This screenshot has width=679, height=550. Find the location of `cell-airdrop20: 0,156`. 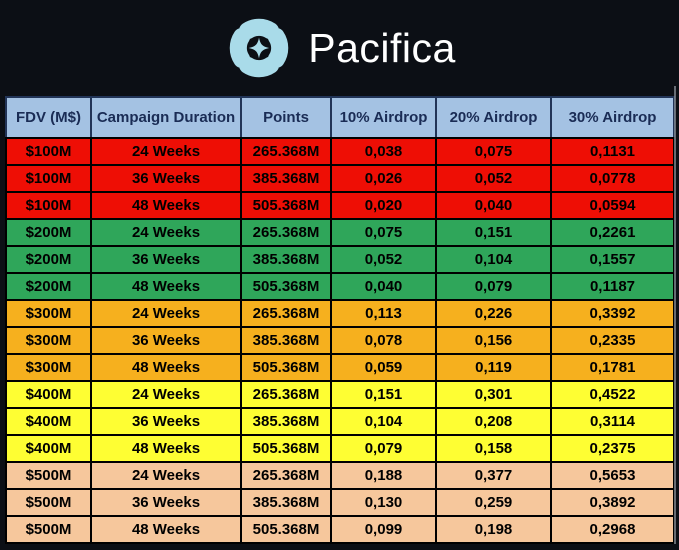

cell-airdrop20: 0,156 is located at coordinates (493, 340).